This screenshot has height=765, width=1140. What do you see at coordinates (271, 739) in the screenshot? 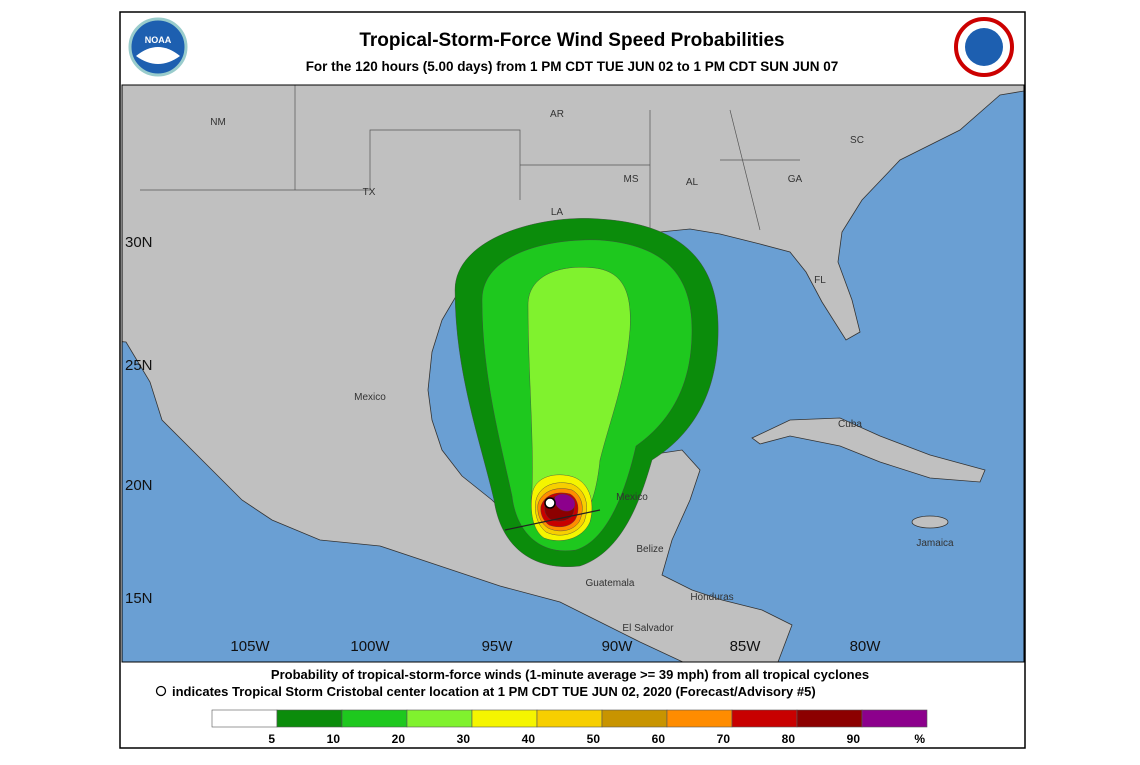
I see `legend-label: 5` at bounding box center [271, 739].